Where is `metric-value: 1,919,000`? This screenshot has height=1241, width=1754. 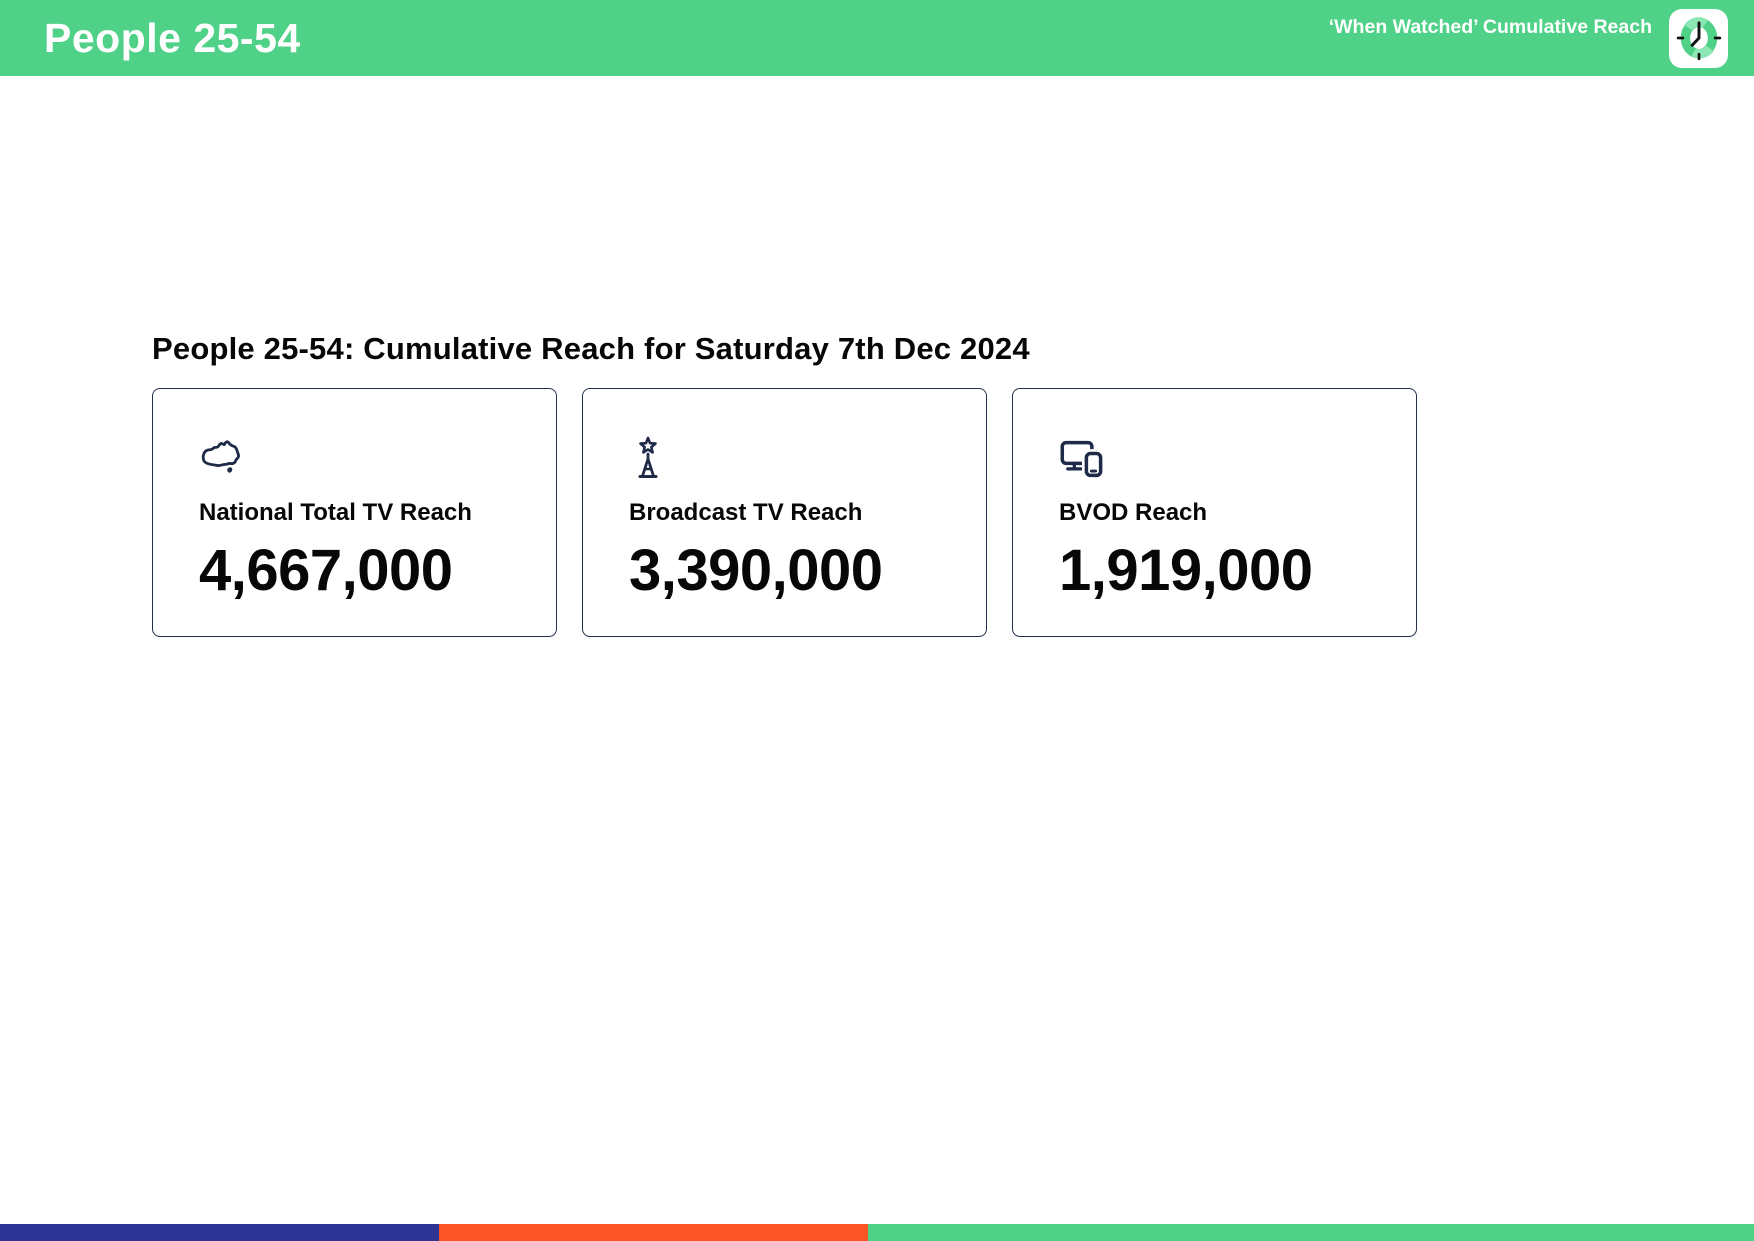 metric-value: 1,919,000 is located at coordinates (1186, 570).